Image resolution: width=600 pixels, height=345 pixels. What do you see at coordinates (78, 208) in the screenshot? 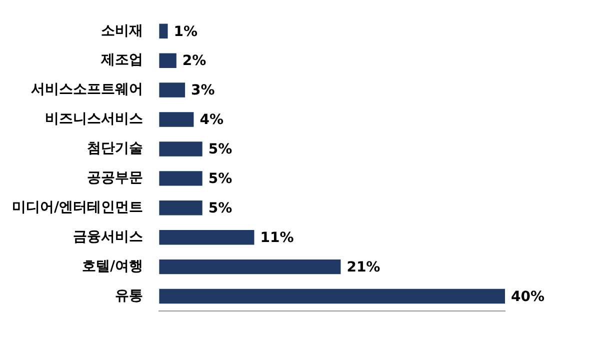
I see `y-tick-label: 미디어/엔터테인먼트` at bounding box center [78, 208].